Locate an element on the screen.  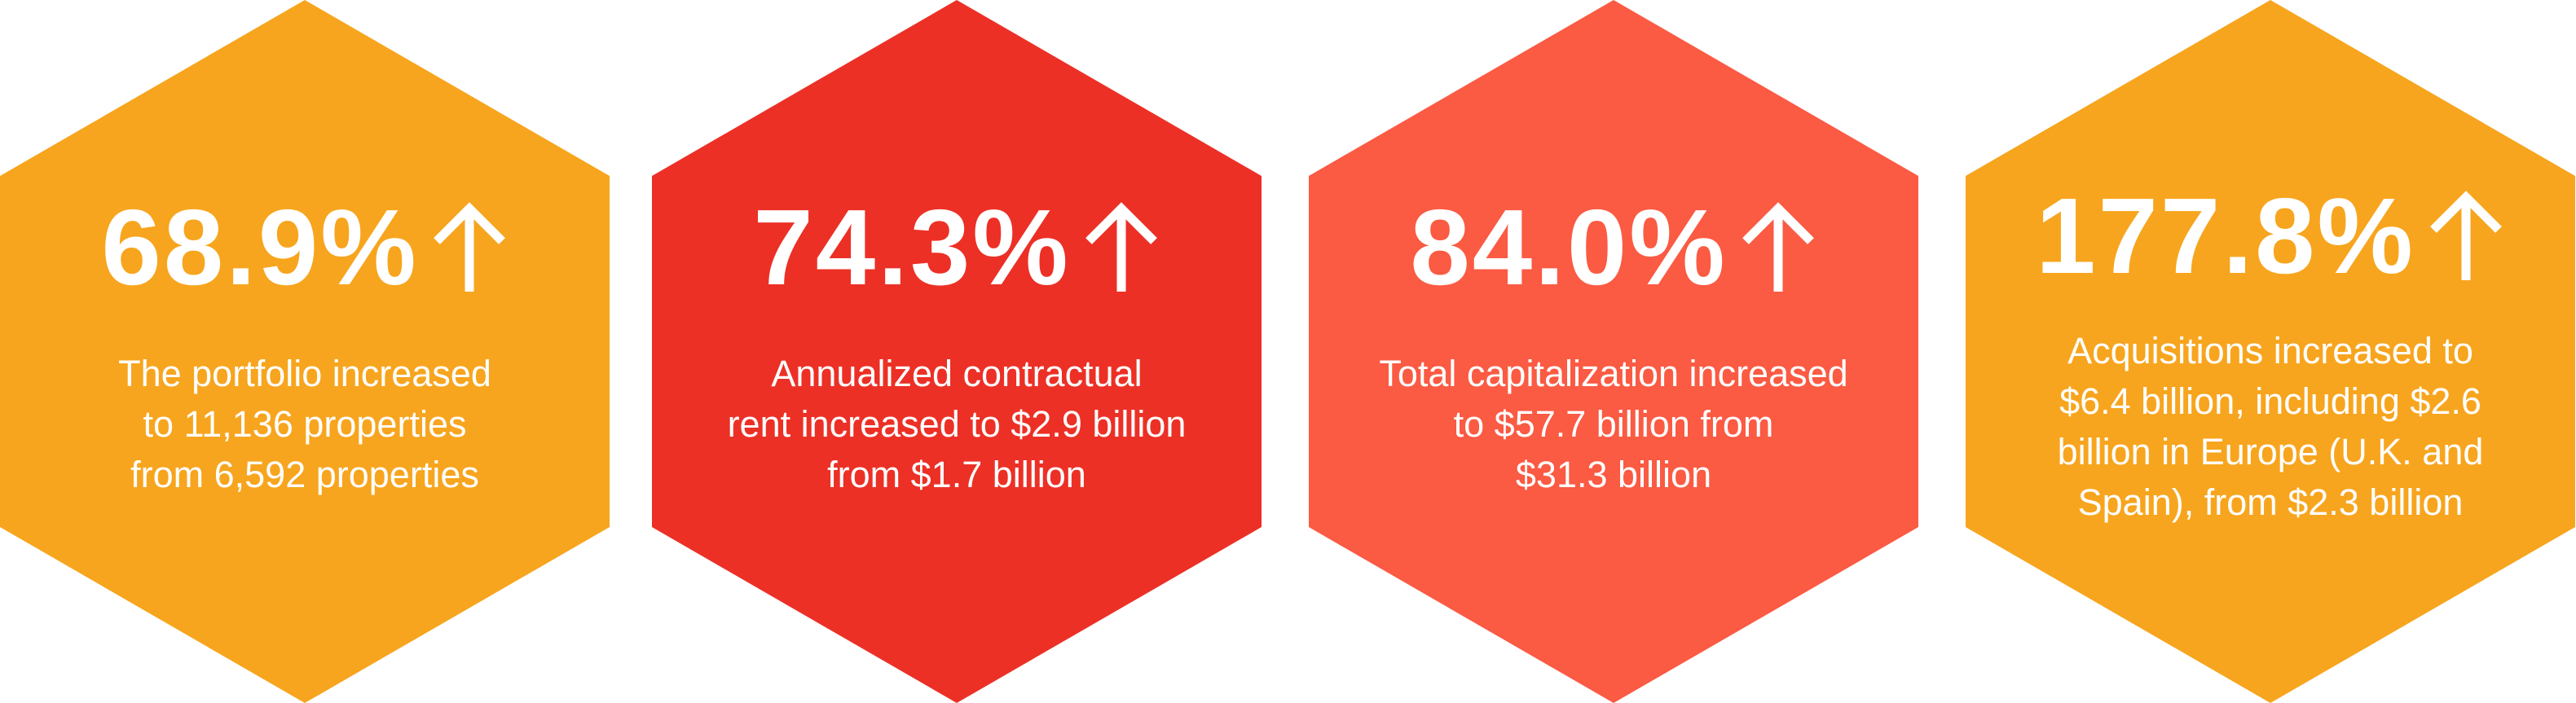
stat-description-line: billion in Europe (U.K. and is located at coordinates (2270, 451).